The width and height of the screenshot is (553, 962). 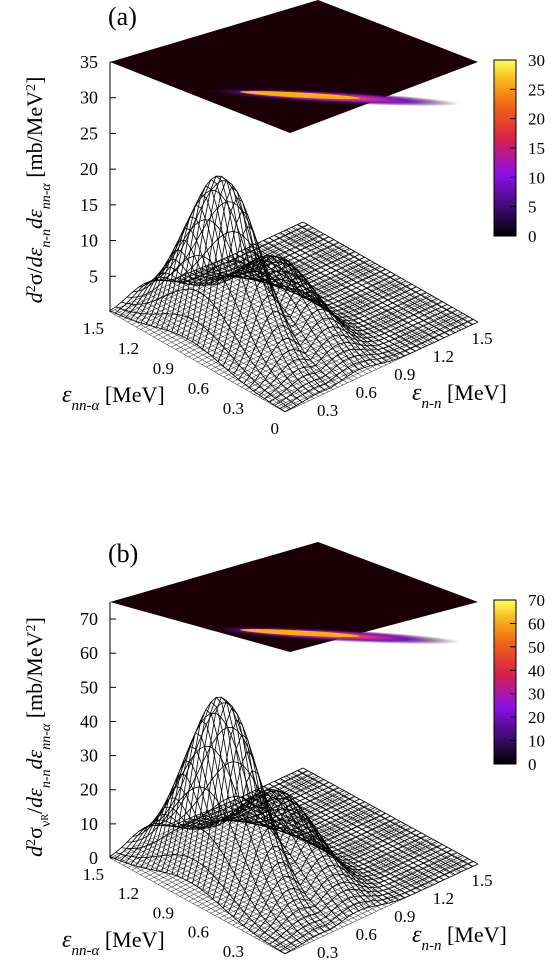 What do you see at coordinates (527, 682) in the screenshot?
I see `colorbar-ticks: 0 10 20 30 40 50 60 70` at bounding box center [527, 682].